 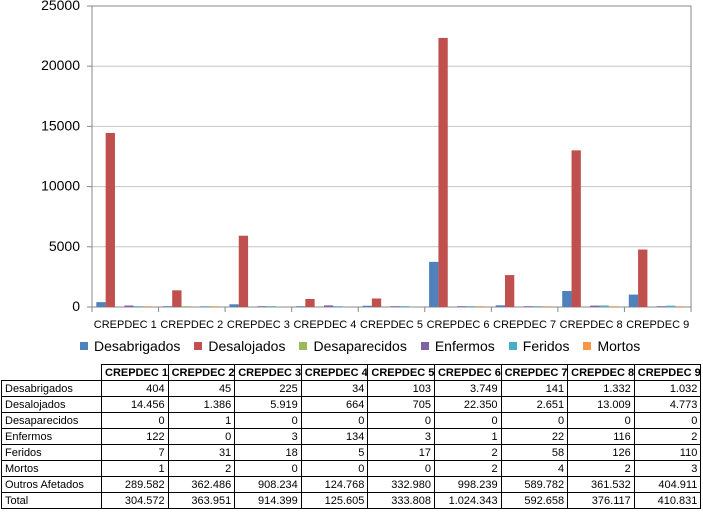 What do you see at coordinates (247, 346) in the screenshot?
I see `legend-label: Desalojados` at bounding box center [247, 346].